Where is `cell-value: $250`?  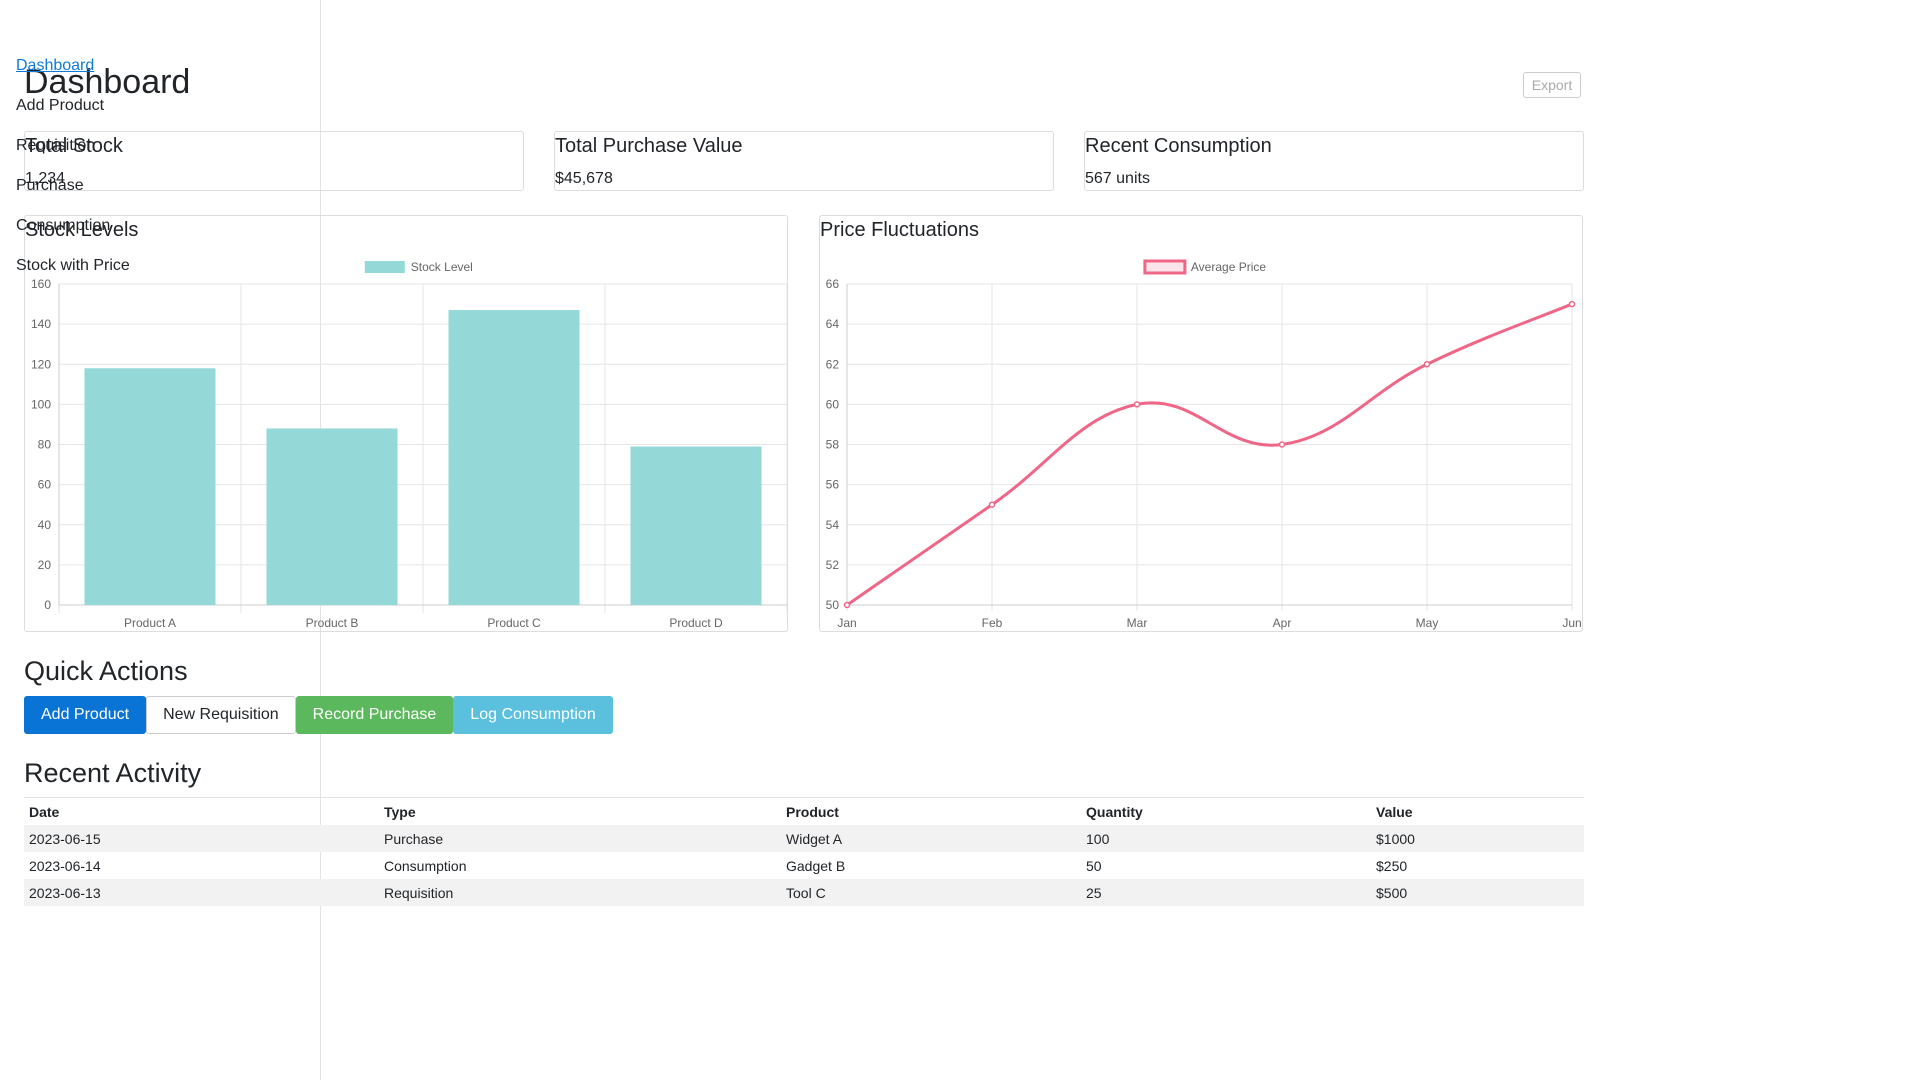 cell-value: $250 is located at coordinates (1392, 865).